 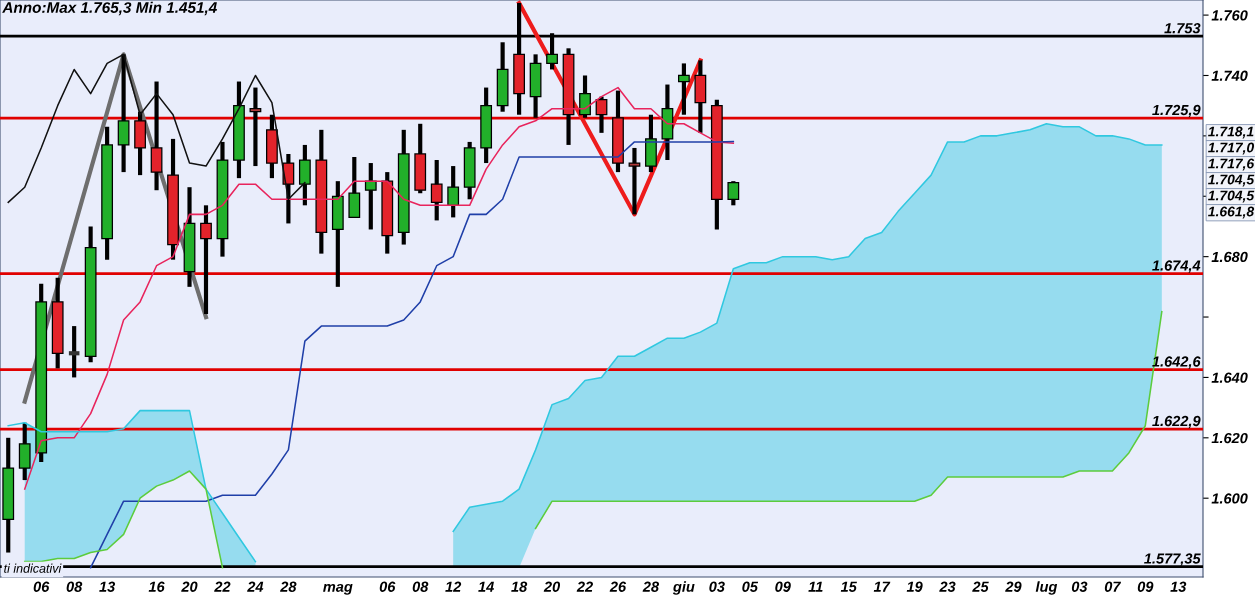 What do you see at coordinates (519, 586) in the screenshot?
I see `x-tick-label: 18` at bounding box center [519, 586].